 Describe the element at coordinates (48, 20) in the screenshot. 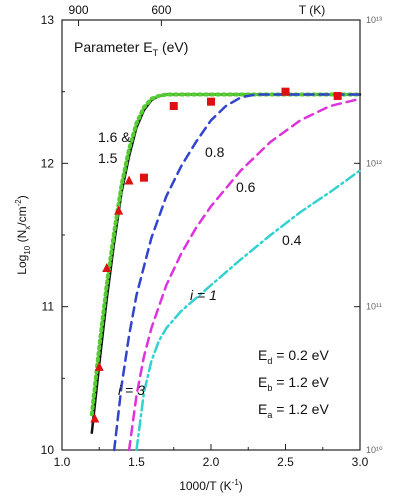

I see `y-tick-label: 13` at that location.